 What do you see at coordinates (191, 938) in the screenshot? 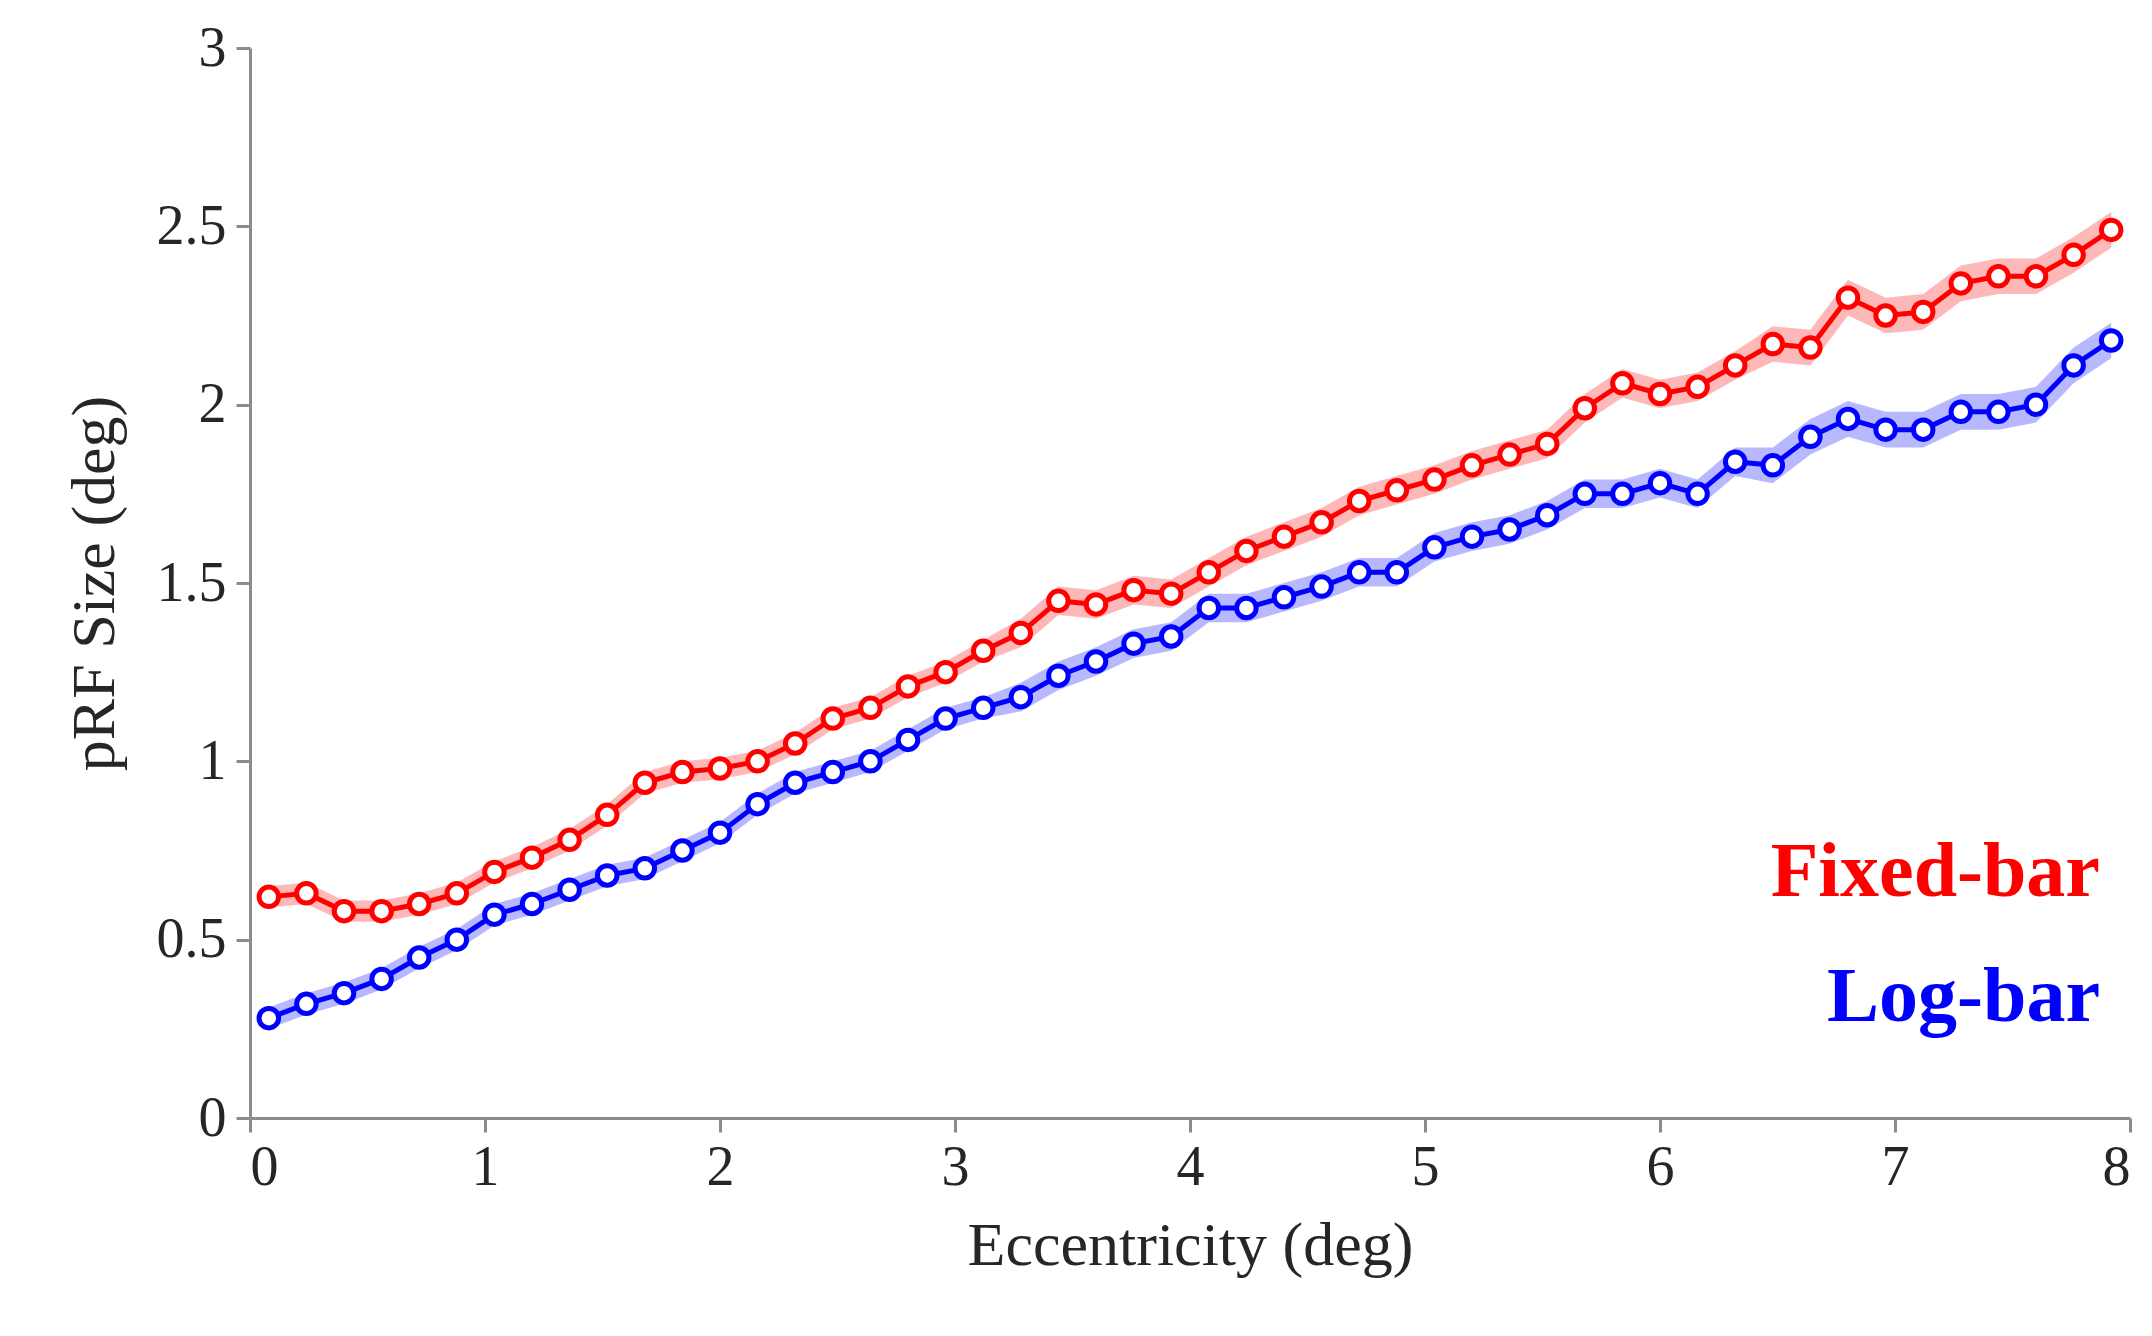
I see `y-tick-label: 0.5` at bounding box center [191, 938].